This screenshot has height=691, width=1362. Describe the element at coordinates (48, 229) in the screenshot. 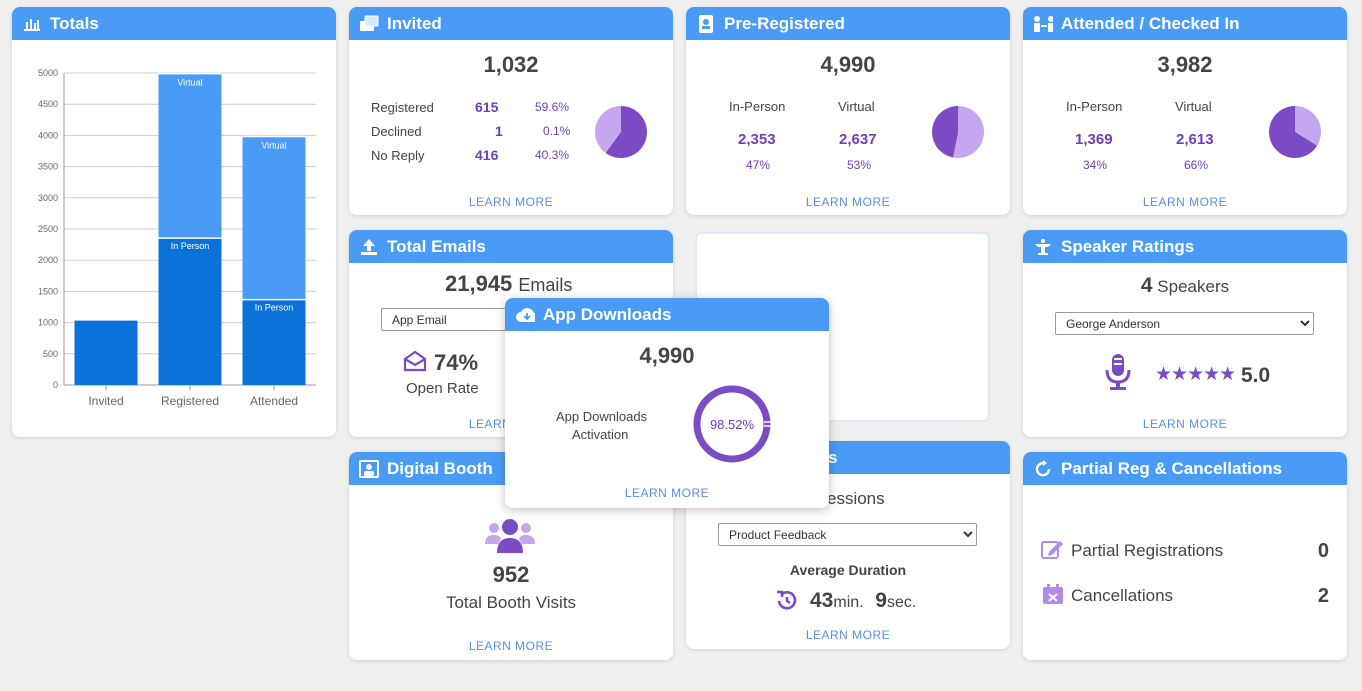

I see `y-tick-label: 2500` at that location.